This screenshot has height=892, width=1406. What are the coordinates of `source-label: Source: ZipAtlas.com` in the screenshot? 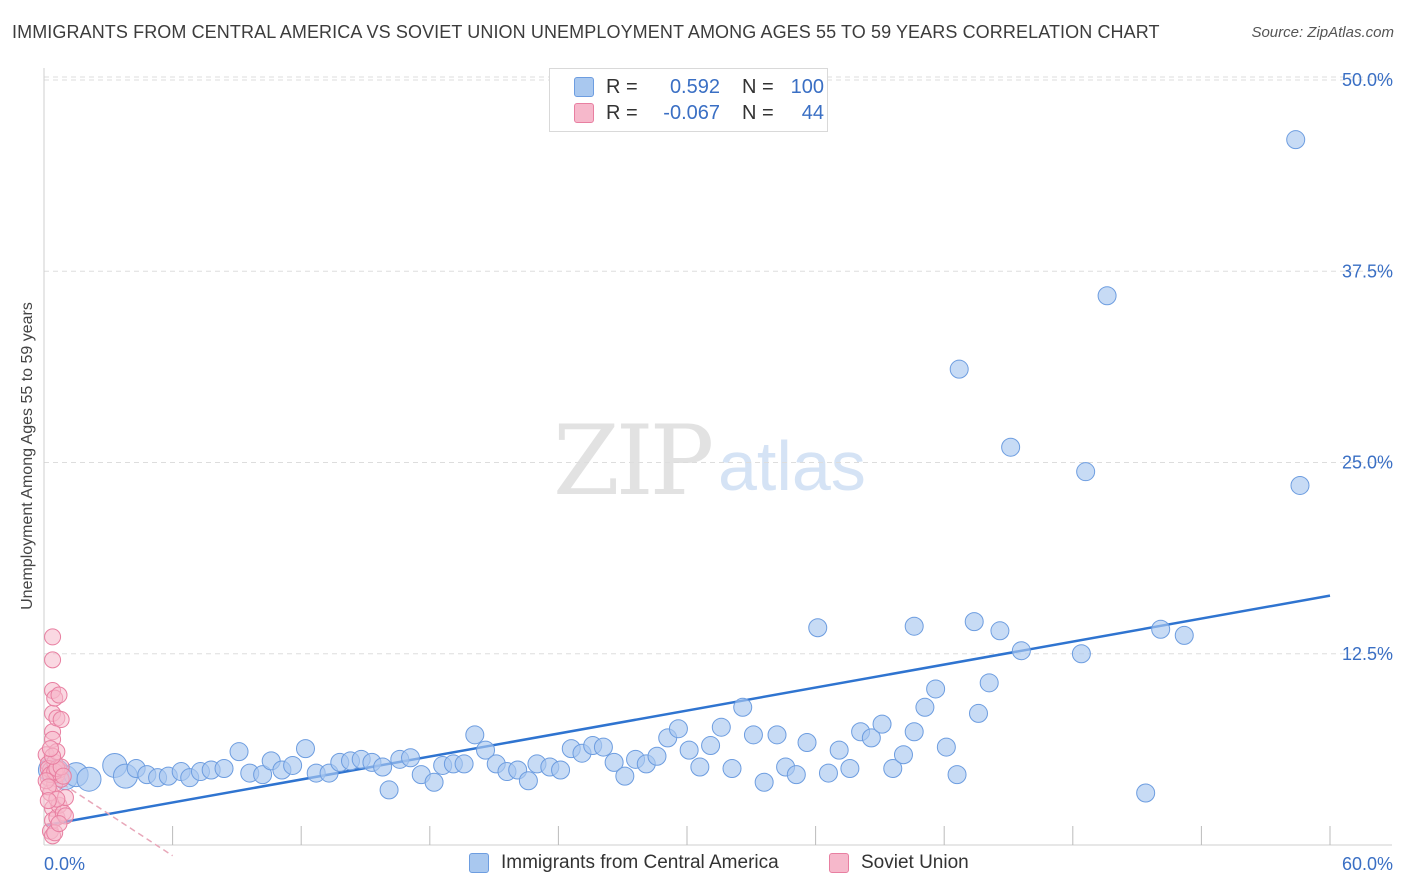 It's located at (1322, 32).